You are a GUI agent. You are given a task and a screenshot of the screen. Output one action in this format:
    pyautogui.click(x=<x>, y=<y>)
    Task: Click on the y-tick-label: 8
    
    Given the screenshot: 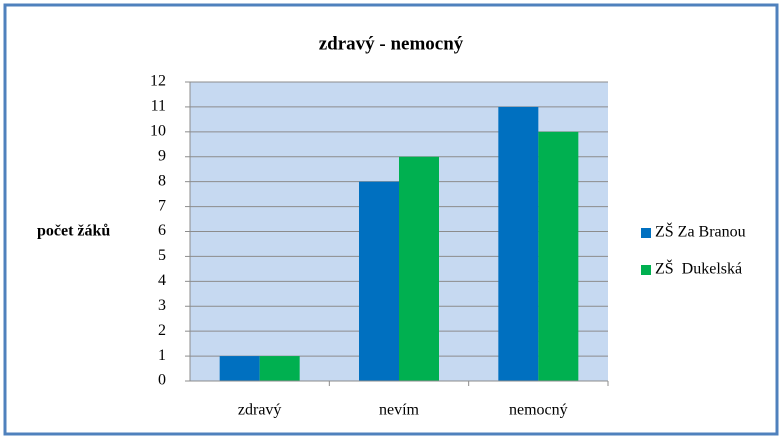 What is the action you would take?
    pyautogui.click(x=162, y=180)
    